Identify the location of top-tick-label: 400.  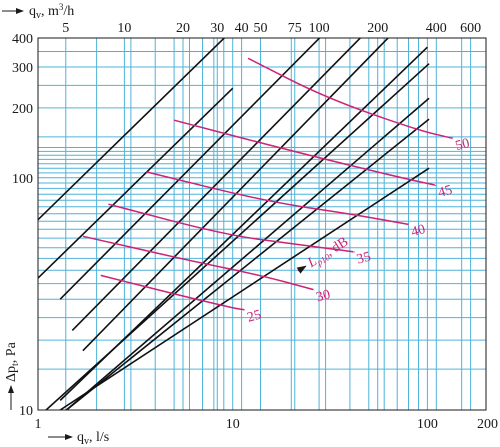
(436, 28).